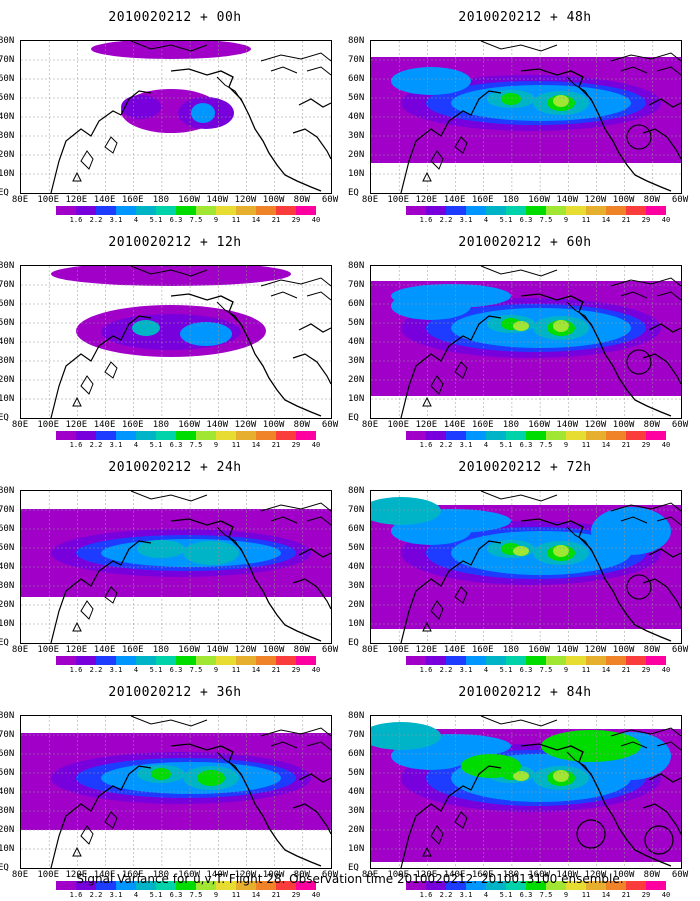  What do you see at coordinates (7, 773) in the screenshot?
I see `latitude-label: 50N` at bounding box center [7, 773].